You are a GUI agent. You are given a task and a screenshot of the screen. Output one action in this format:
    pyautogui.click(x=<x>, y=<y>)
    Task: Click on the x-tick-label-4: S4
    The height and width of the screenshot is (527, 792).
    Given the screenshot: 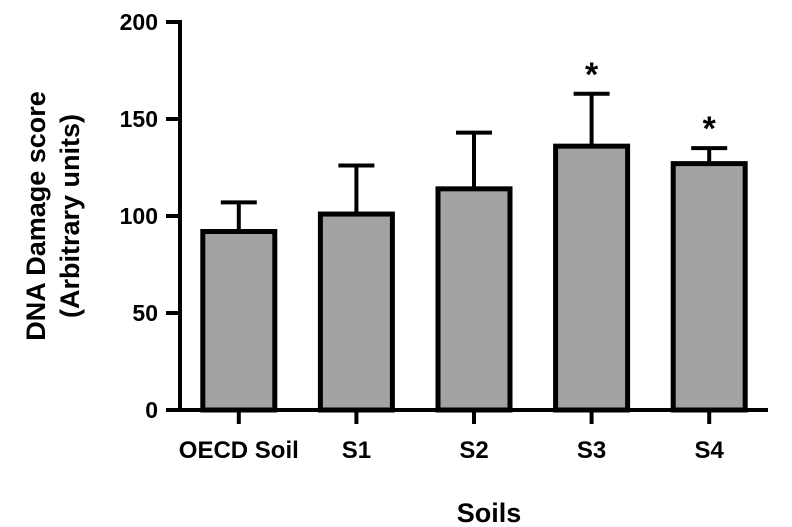 What is the action you would take?
    pyautogui.click(x=710, y=450)
    